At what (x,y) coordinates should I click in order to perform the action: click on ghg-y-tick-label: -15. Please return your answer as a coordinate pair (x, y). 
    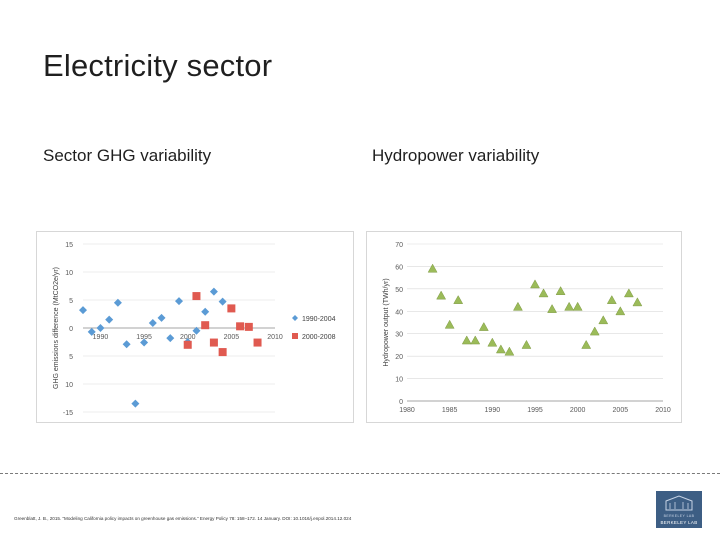
    Looking at the image, I should click on (68, 413).